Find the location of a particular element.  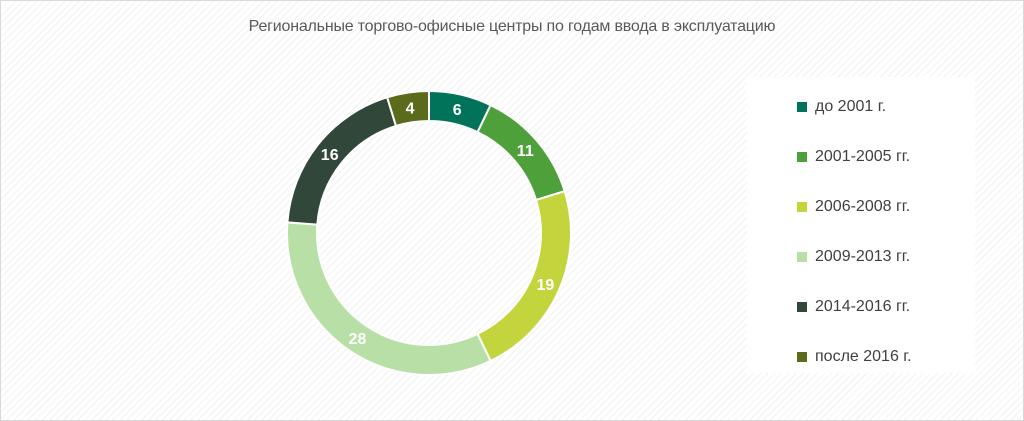

legend-label: 2014-2016 гг. is located at coordinates (863, 306).